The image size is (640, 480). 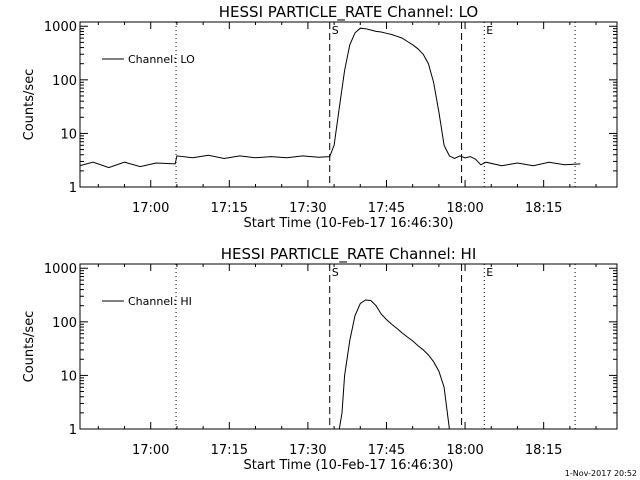 What do you see at coordinates (161, 59) in the screenshot?
I see `legend-entry: Channel: LO` at bounding box center [161, 59].